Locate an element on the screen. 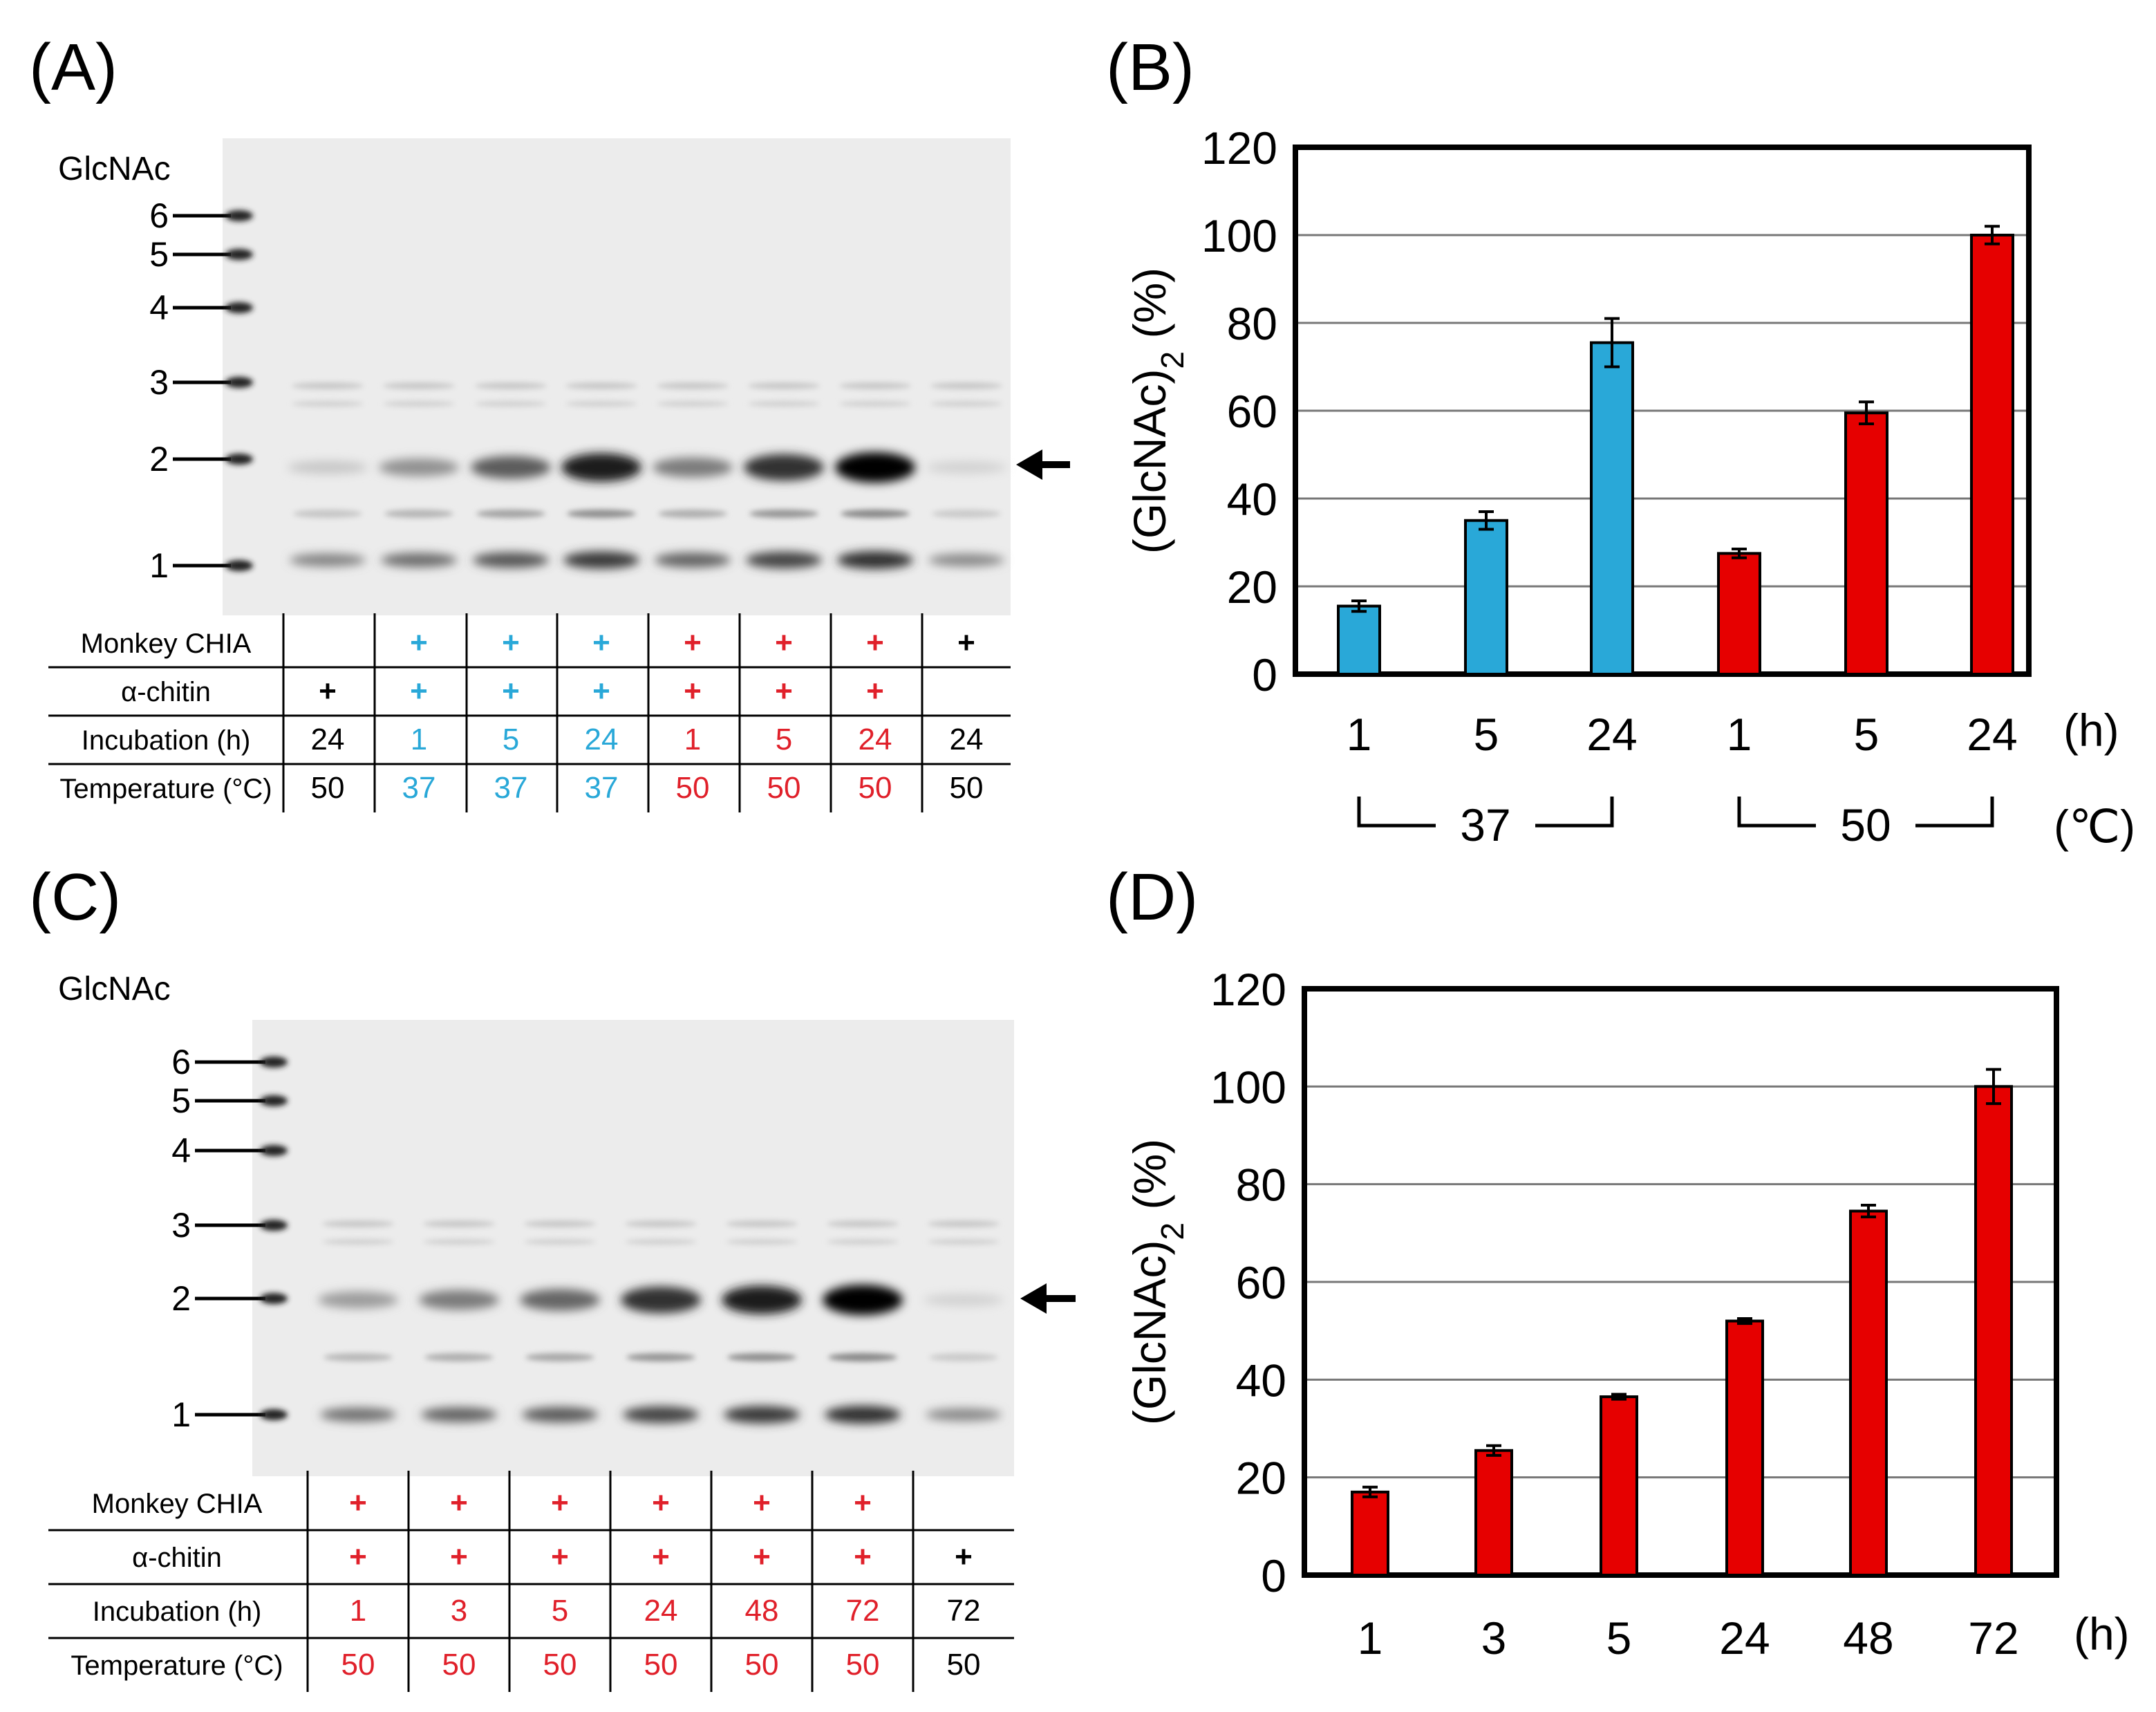 The image size is (2156, 1712). y-tick-label: 0 is located at coordinates (1274, 1575).